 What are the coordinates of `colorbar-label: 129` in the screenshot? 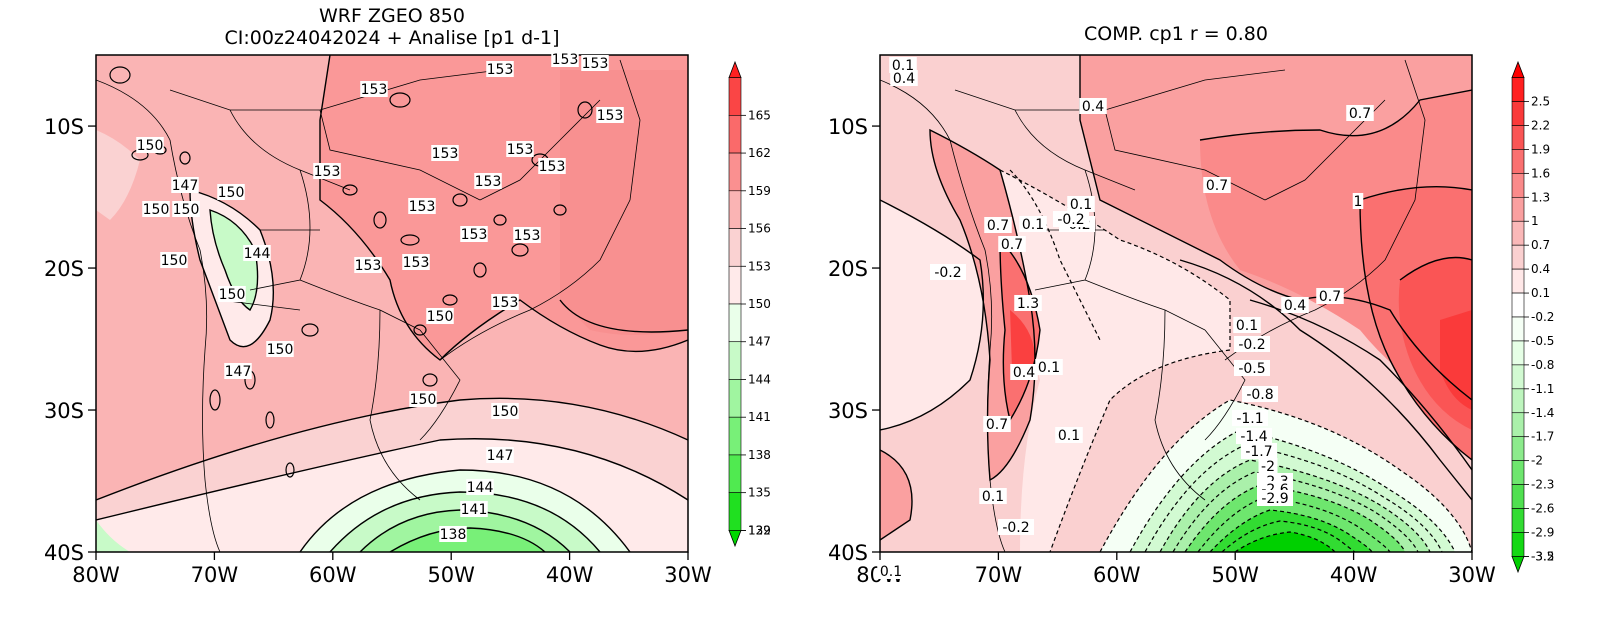 It's located at (759, 530).